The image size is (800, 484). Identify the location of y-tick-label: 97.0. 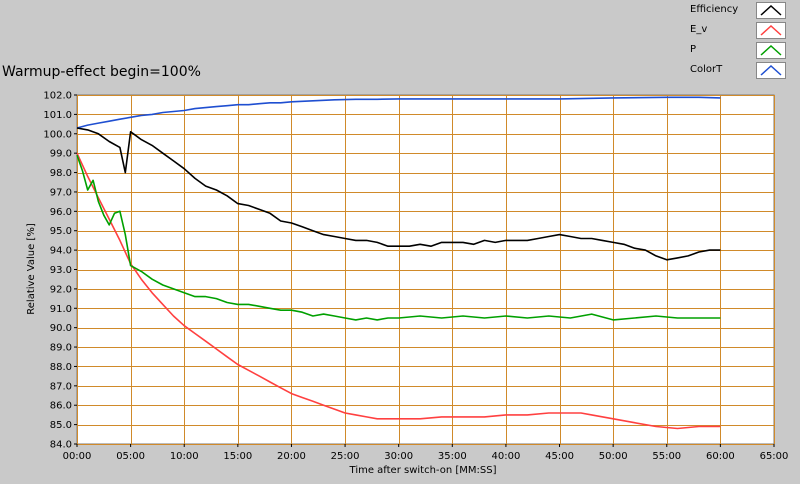
(61, 192).